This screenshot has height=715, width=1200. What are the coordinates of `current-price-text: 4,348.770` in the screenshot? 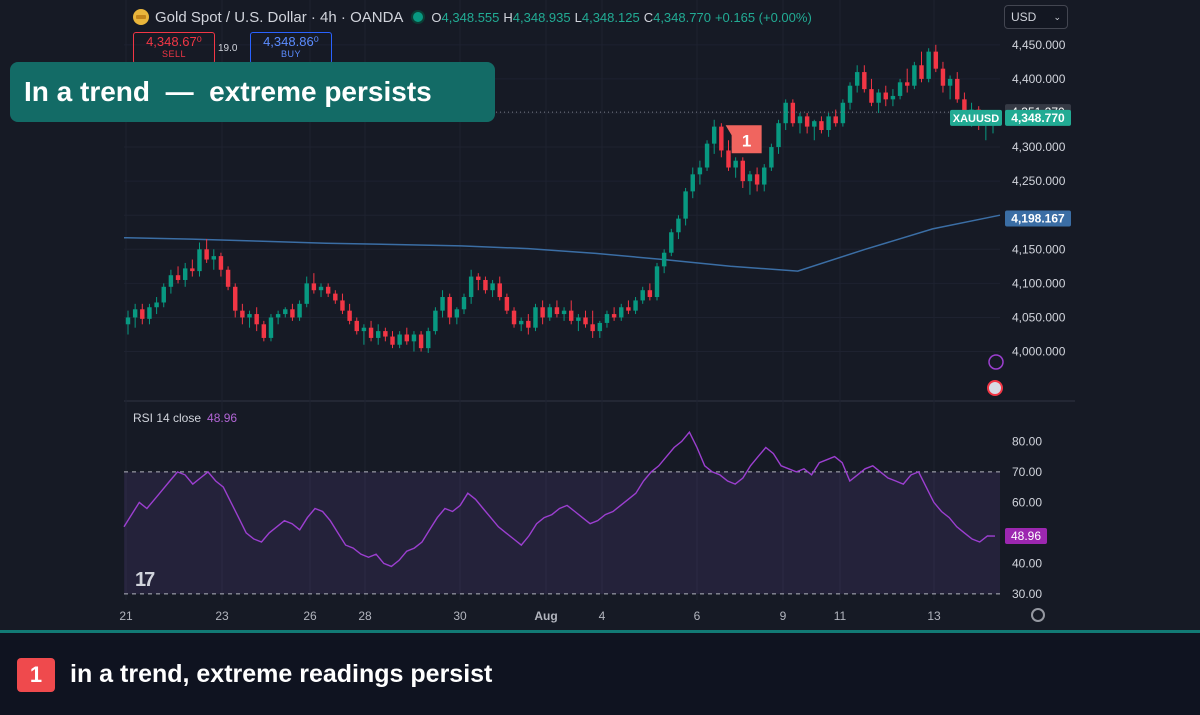 It's located at (1038, 118).